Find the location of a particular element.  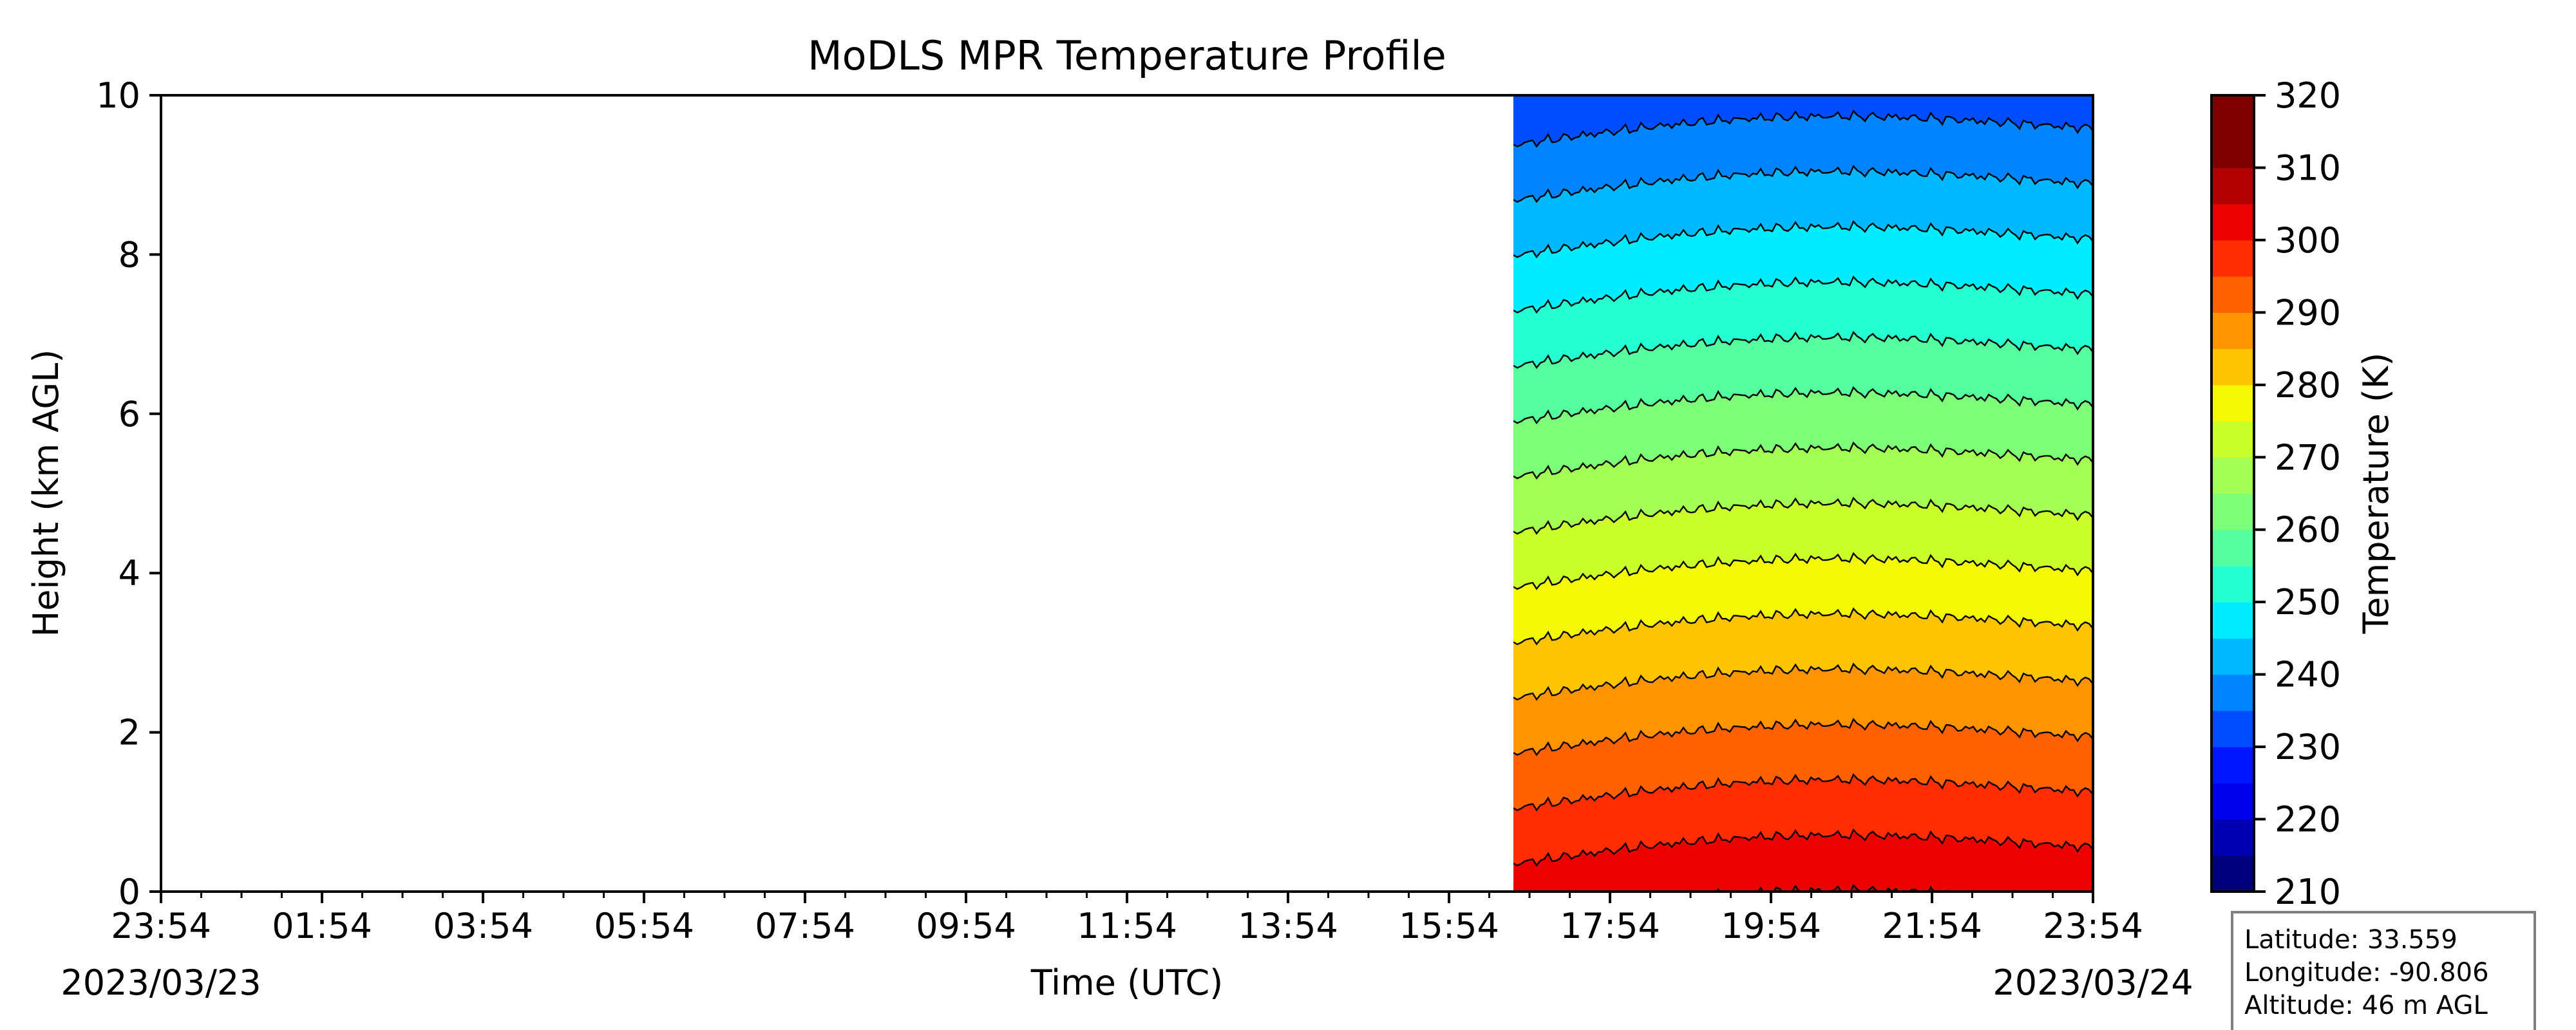

colorbar-tick-label: 260 is located at coordinates (2308, 530).